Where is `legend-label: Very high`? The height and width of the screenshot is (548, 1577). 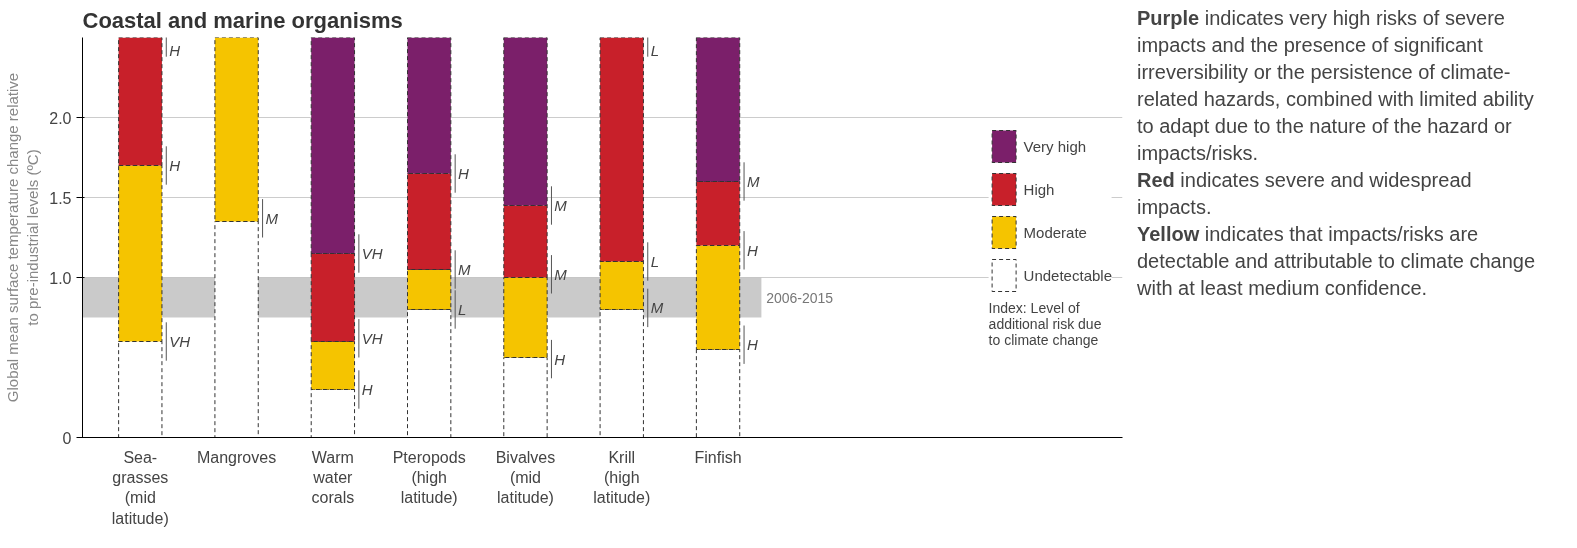
legend-label: Very high is located at coordinates (1055, 146).